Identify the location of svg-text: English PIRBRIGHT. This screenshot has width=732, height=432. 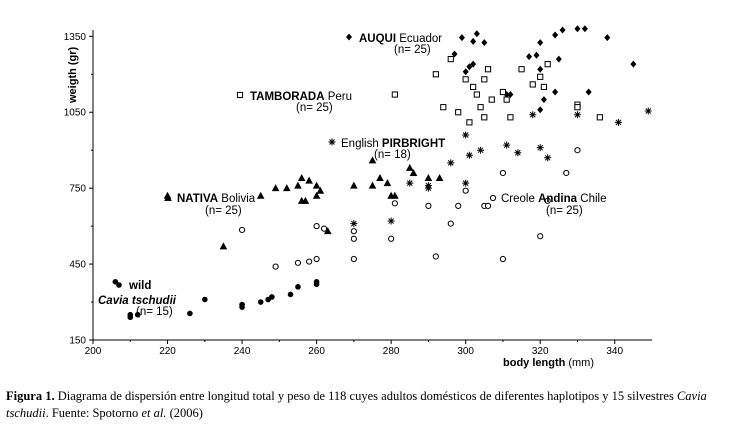
(393, 144).